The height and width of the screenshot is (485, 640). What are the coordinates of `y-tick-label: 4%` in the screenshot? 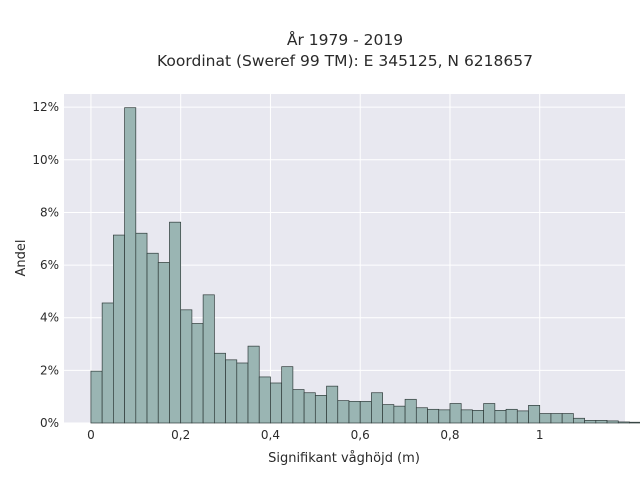 It's located at (49, 318).